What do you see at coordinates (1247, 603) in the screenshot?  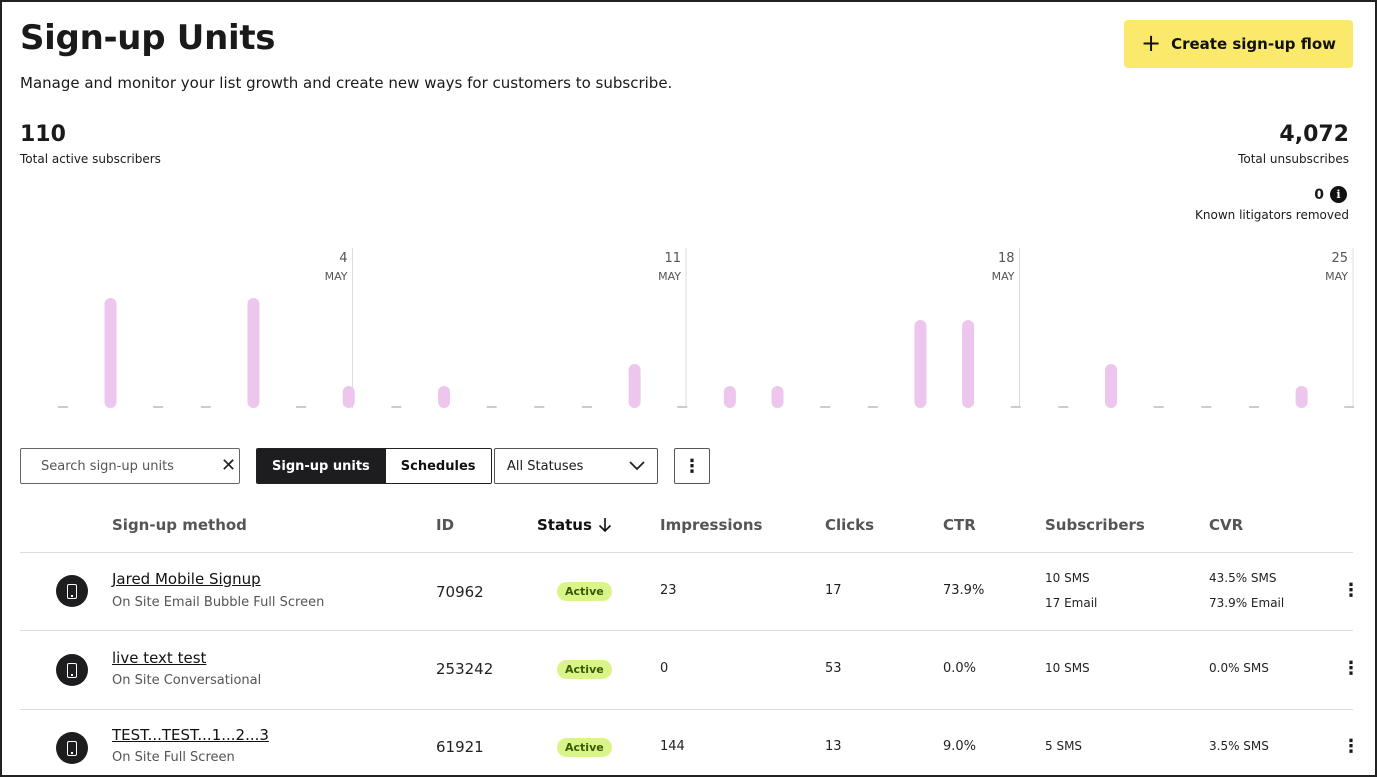 I see `cvr-email: 73.9% Email` at bounding box center [1247, 603].